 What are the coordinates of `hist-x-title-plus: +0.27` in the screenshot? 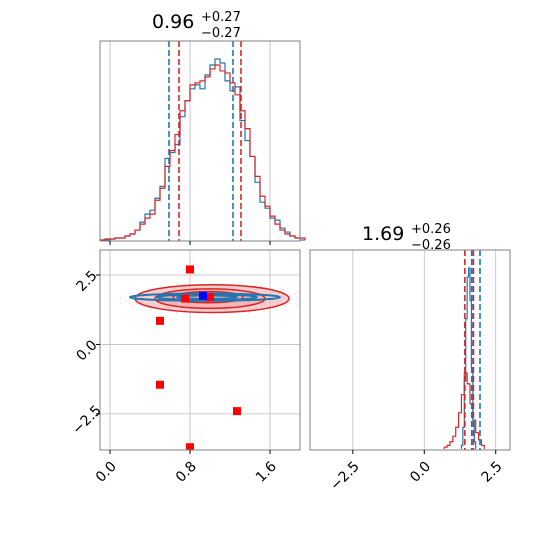 It's located at (221, 17).